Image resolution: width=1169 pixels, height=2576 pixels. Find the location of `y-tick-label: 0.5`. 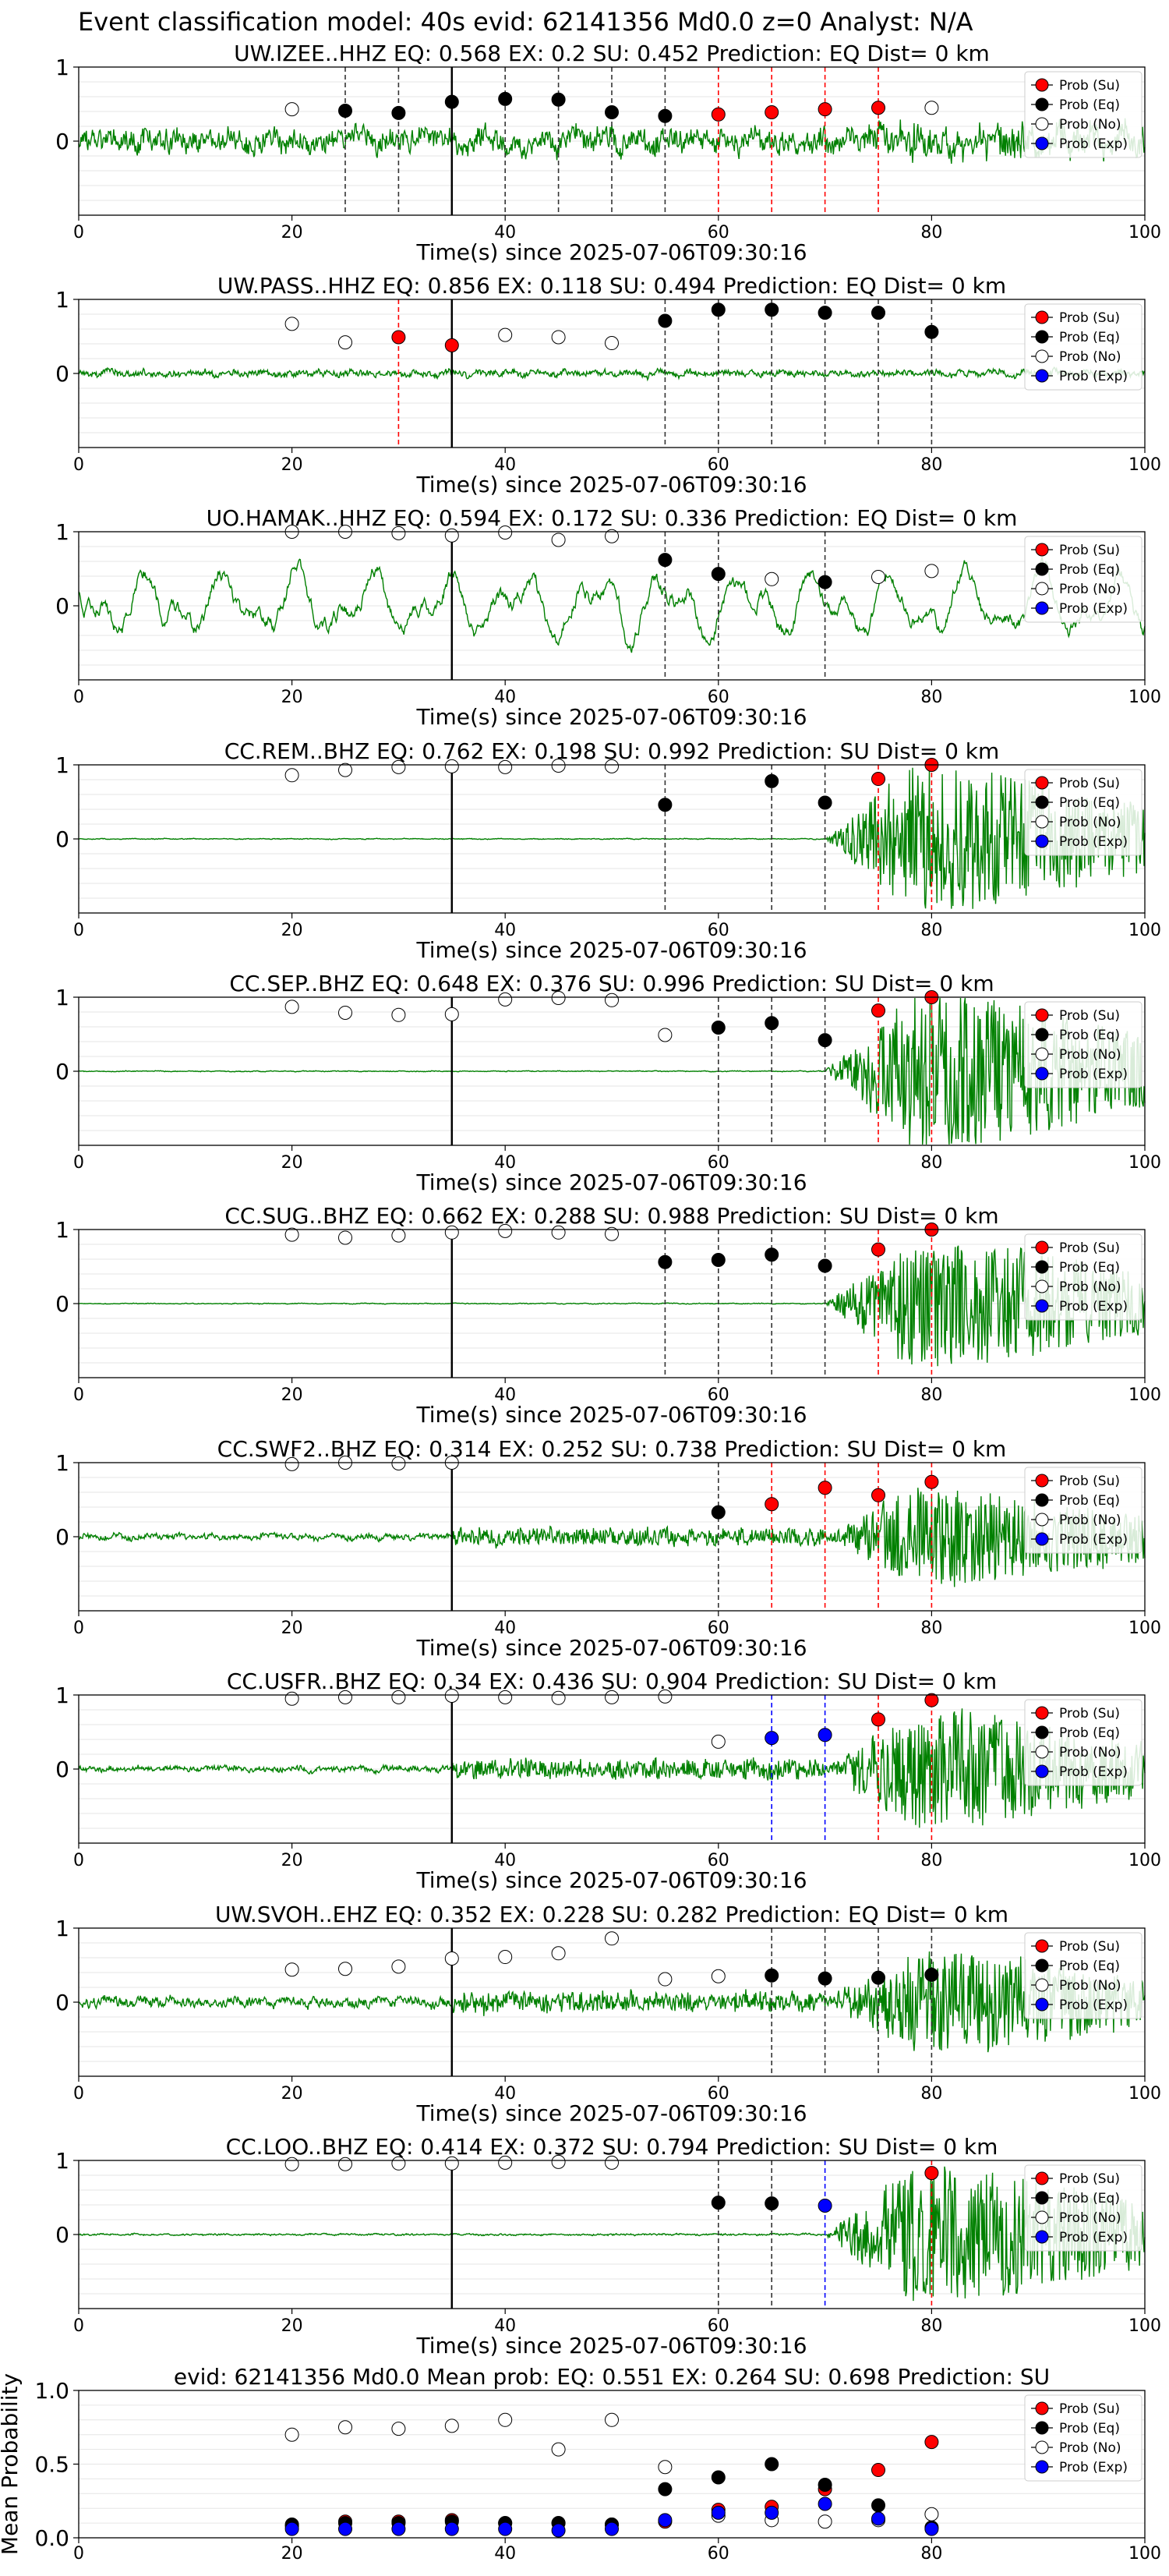

y-tick-label: 0.5 is located at coordinates (51, 2465).